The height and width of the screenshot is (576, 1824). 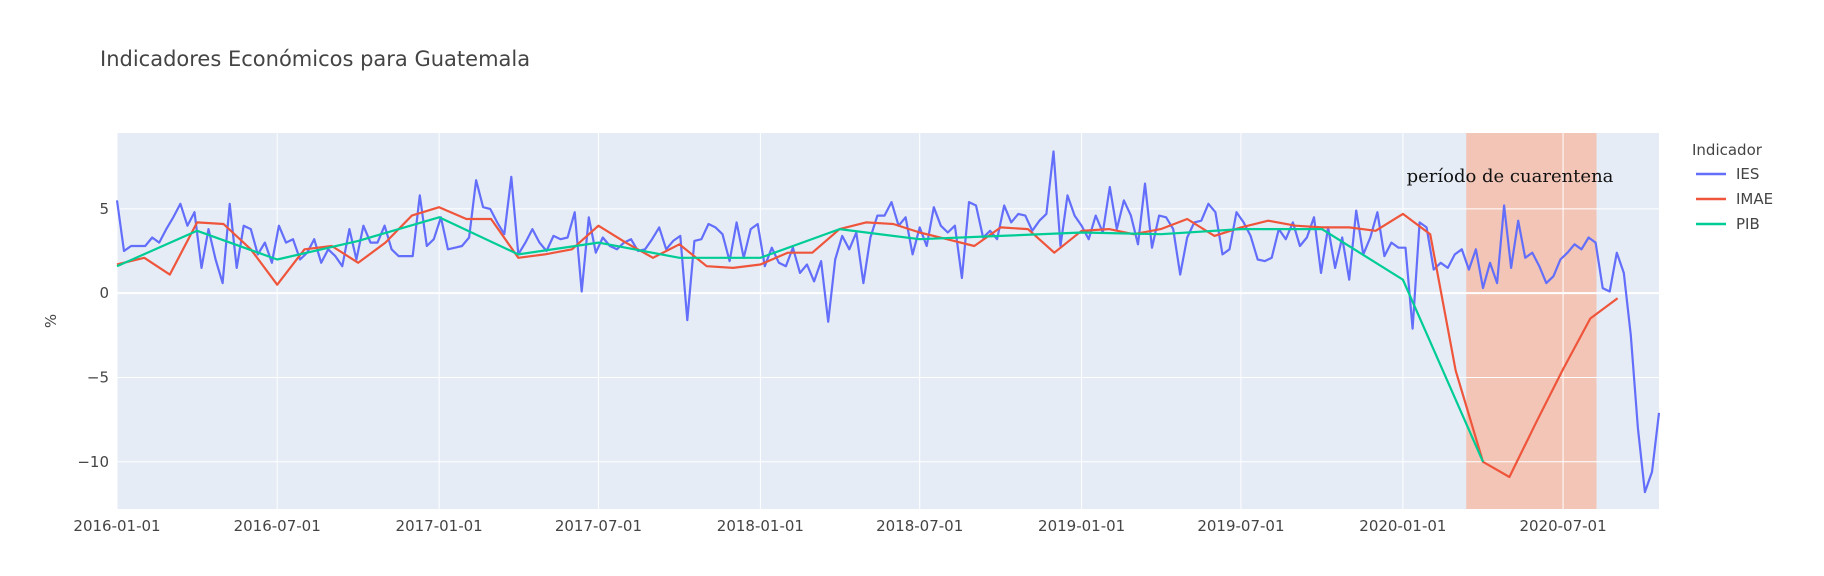 What do you see at coordinates (104, 209) in the screenshot?
I see `y-tick-label: 5` at bounding box center [104, 209].